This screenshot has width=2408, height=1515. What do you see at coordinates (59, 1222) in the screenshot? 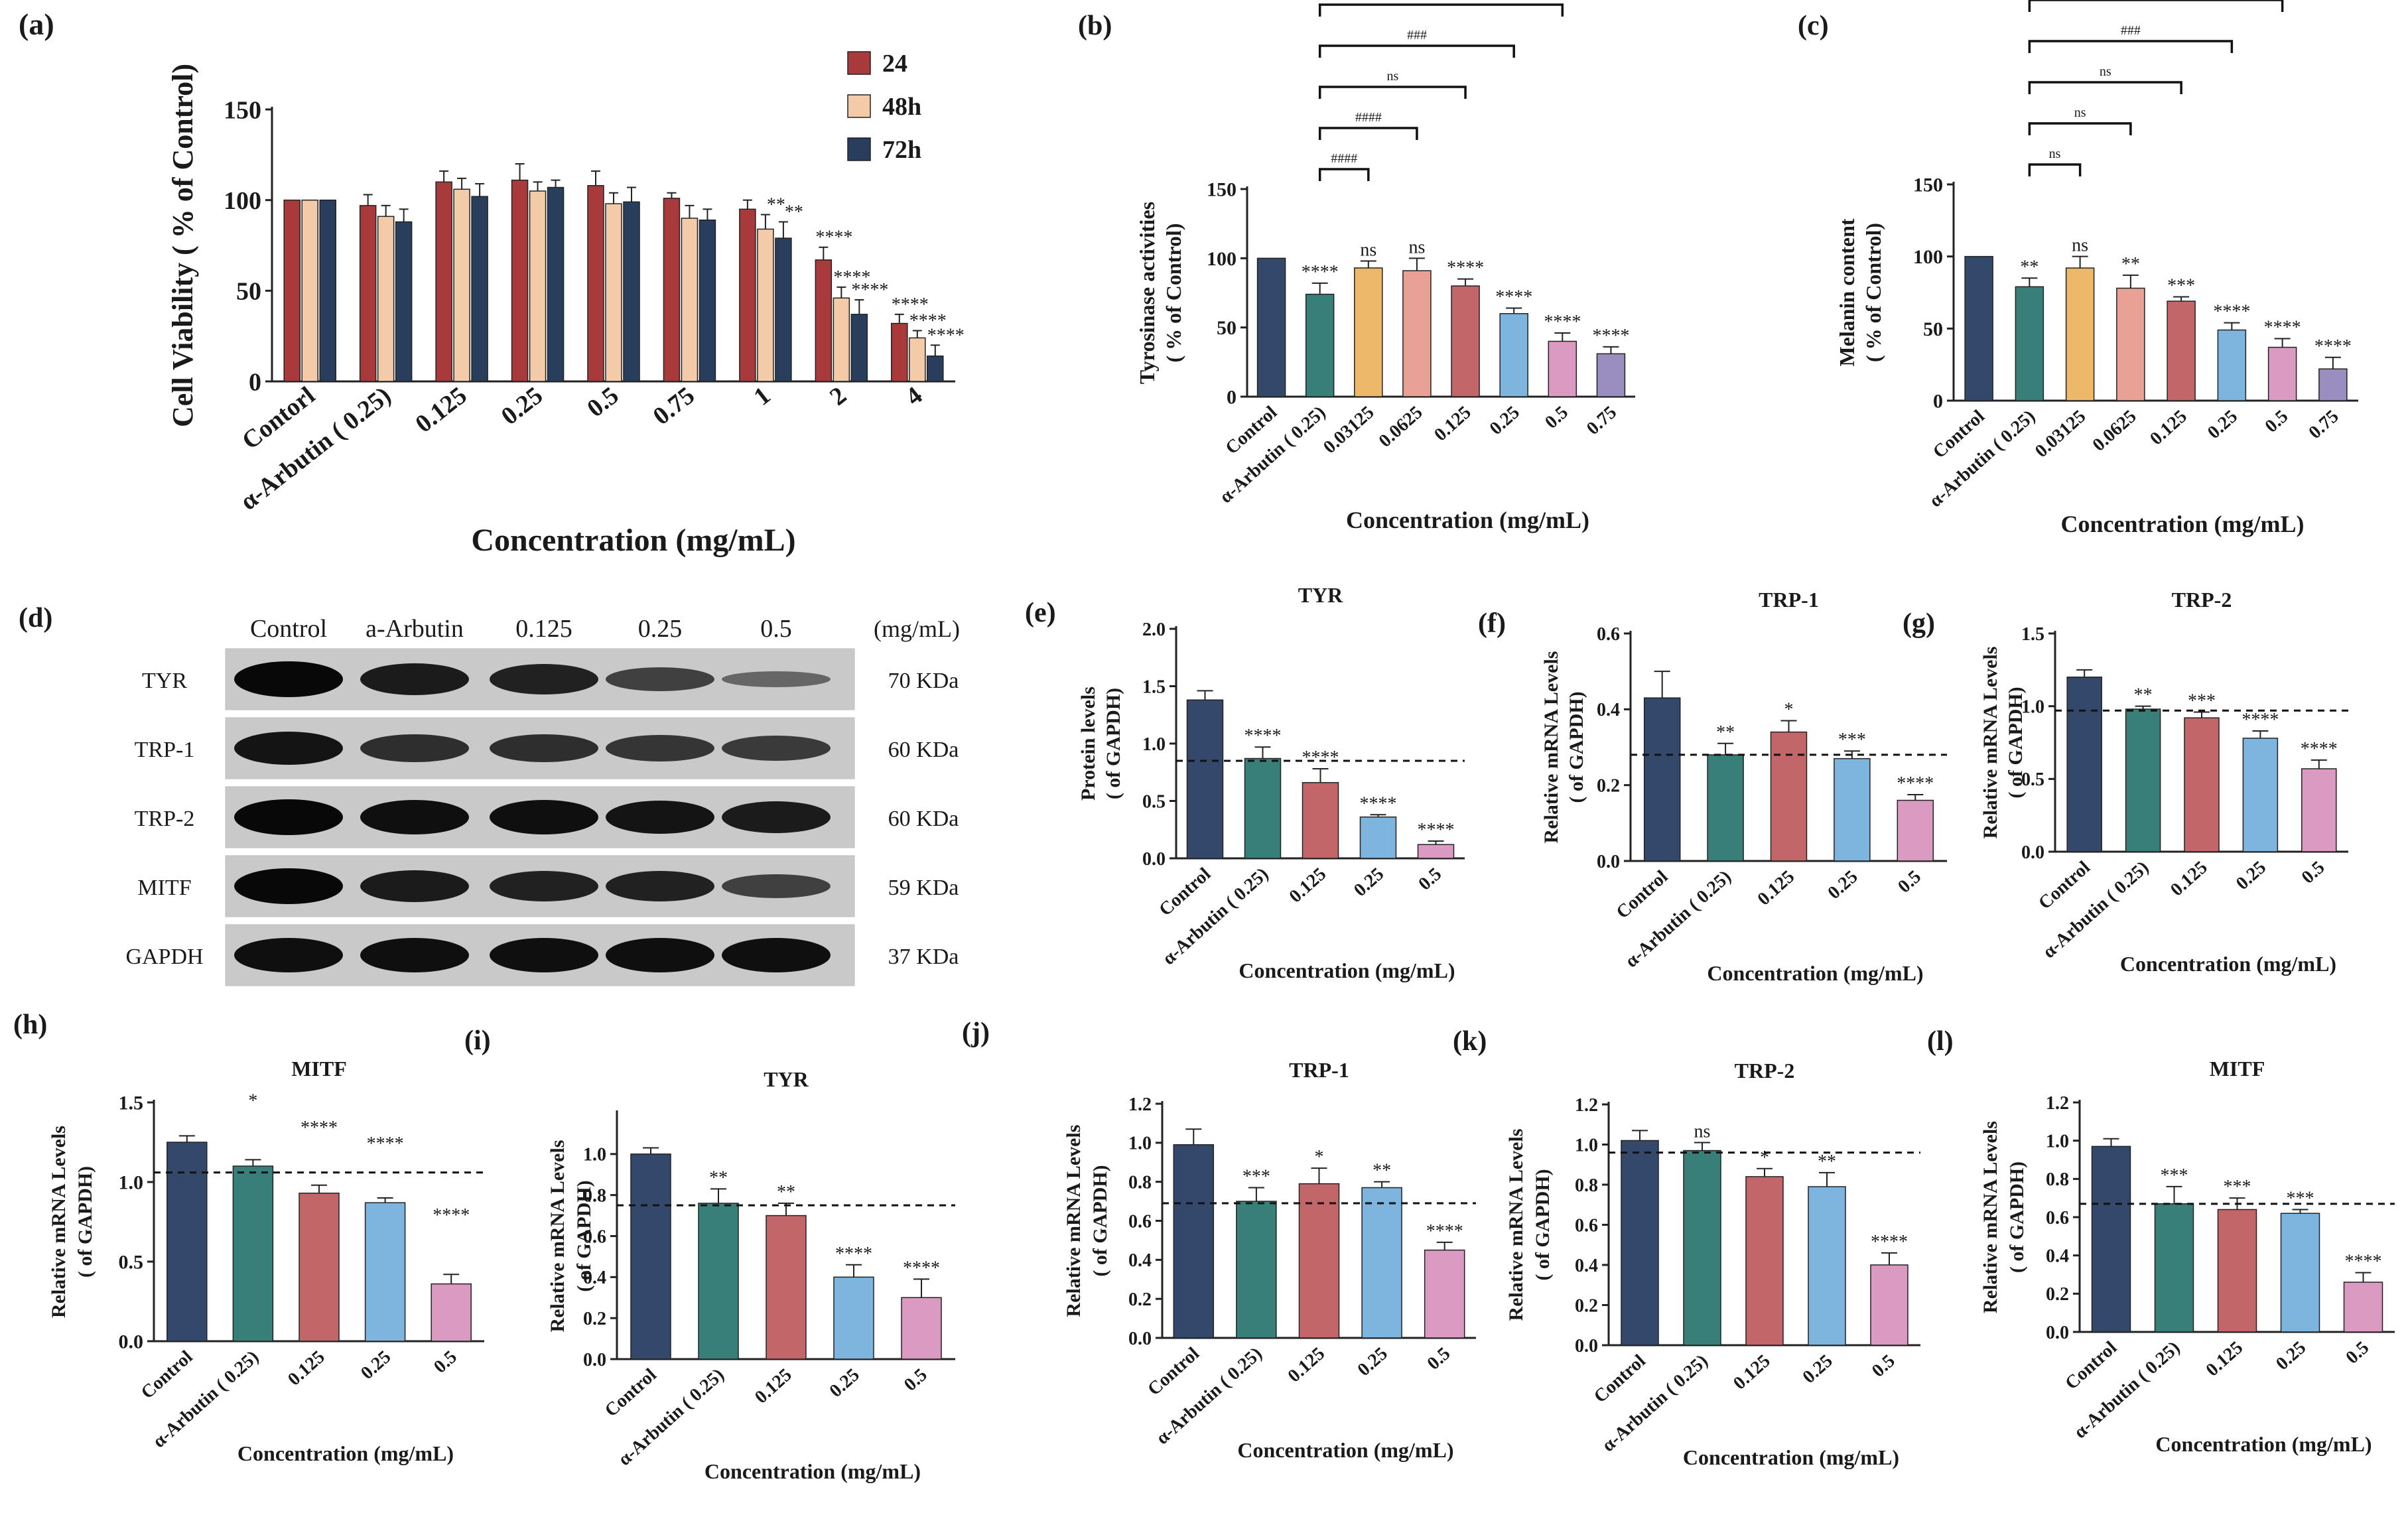
I see `y-axis-label: Relative mRNA Levels` at bounding box center [59, 1222].